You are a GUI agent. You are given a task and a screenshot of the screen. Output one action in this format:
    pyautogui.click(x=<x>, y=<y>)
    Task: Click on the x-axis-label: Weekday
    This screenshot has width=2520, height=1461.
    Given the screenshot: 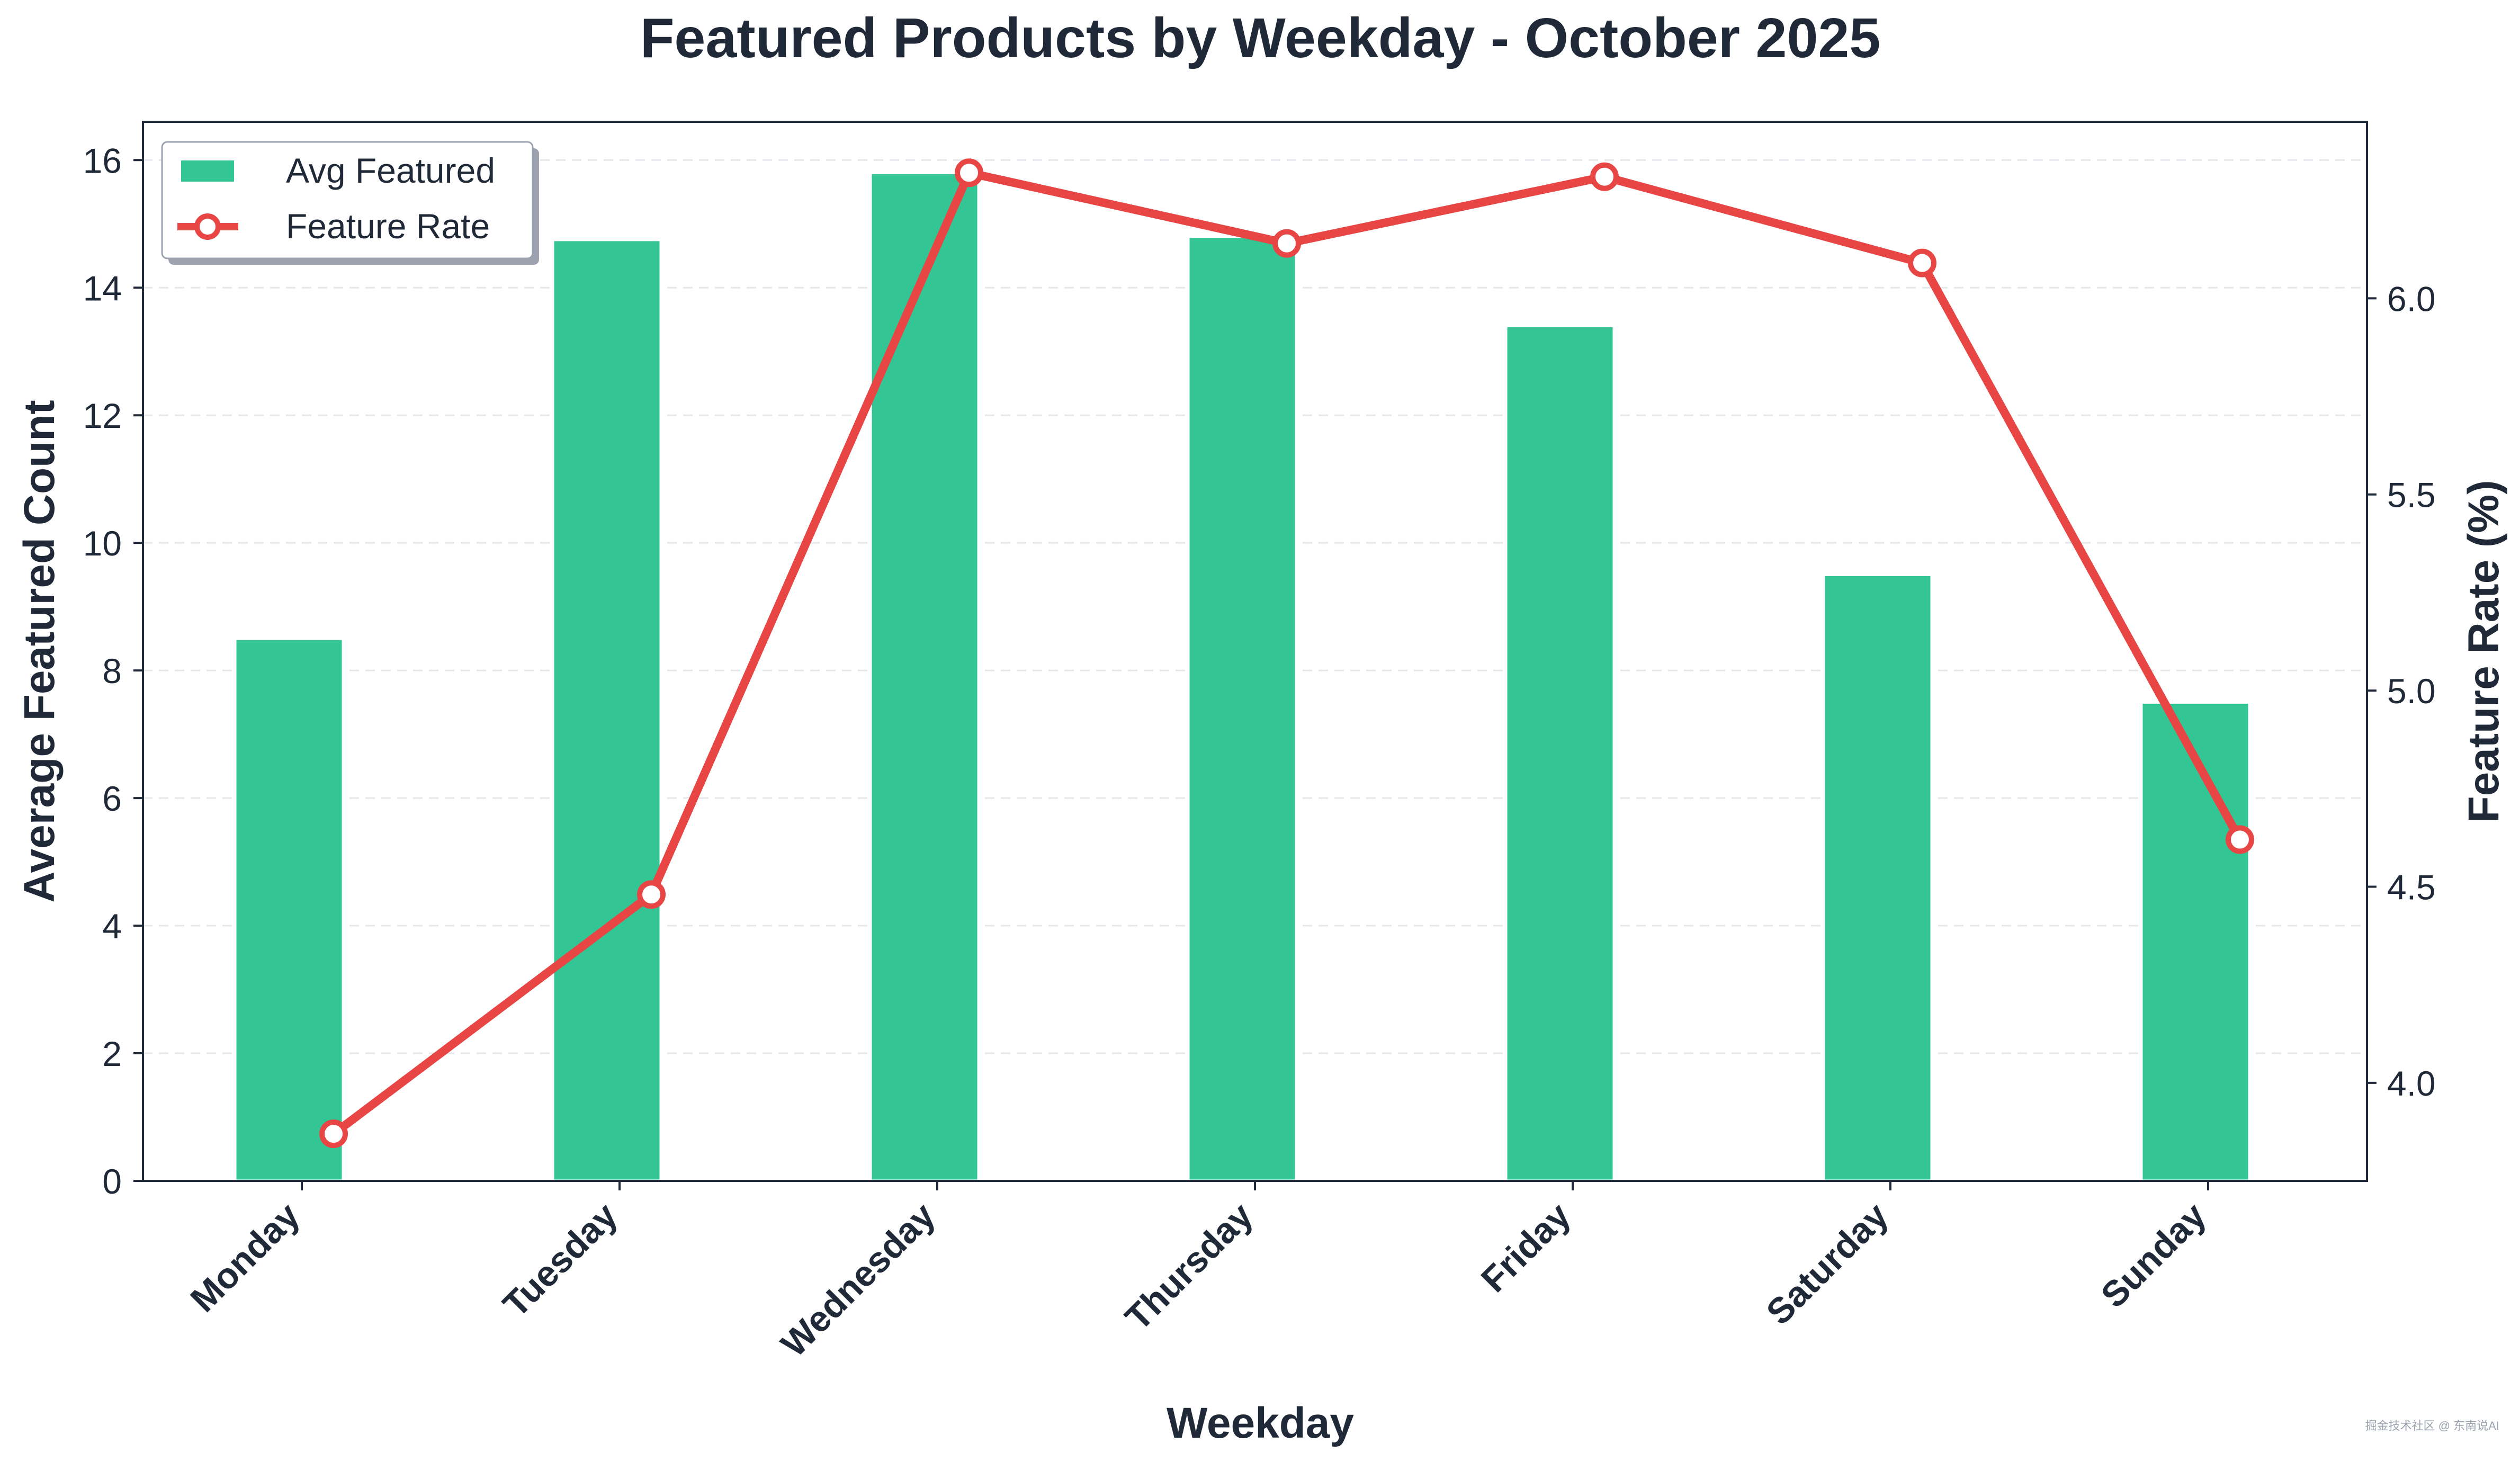 What is the action you would take?
    pyautogui.click(x=1260, y=1423)
    